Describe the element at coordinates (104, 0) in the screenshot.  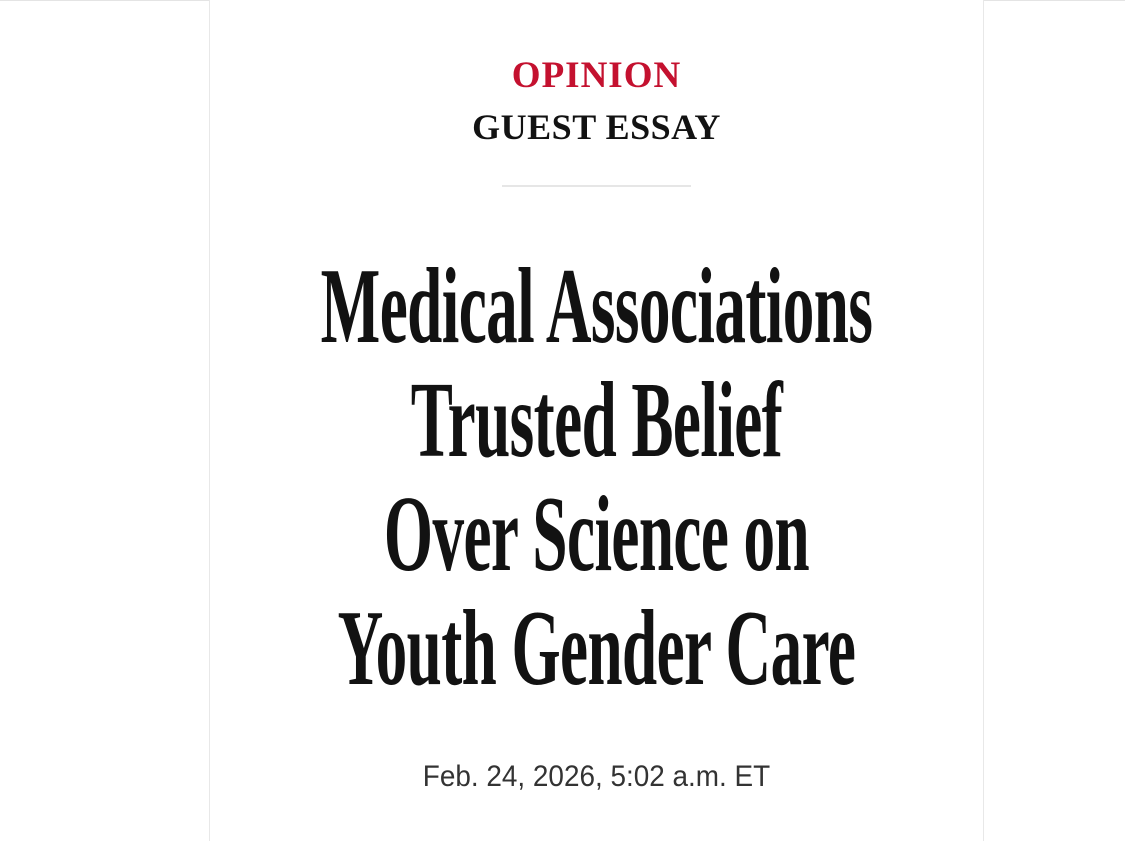
I see `page-edge-left` at that location.